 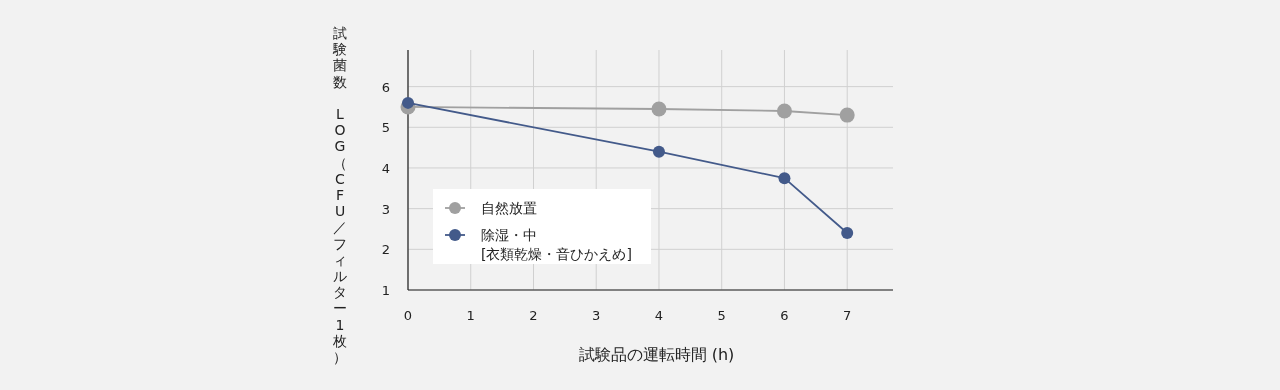 I want to click on y-tick-label: 4, so click(x=385, y=168).